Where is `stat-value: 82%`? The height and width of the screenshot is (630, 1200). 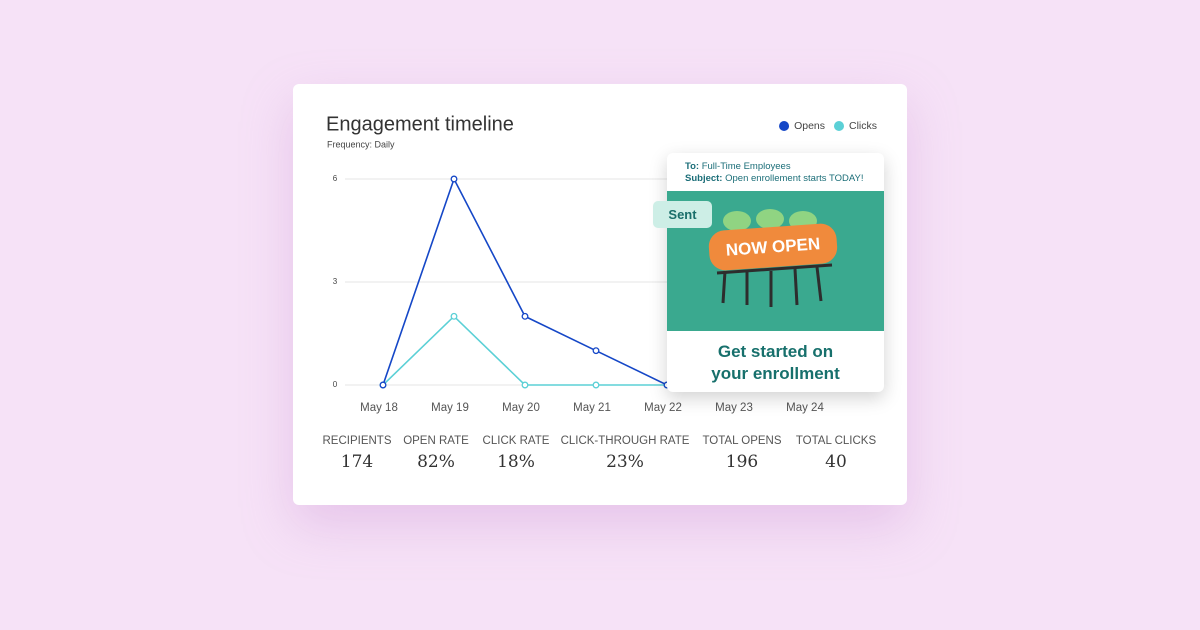
stat-value: 82% is located at coordinates (436, 462).